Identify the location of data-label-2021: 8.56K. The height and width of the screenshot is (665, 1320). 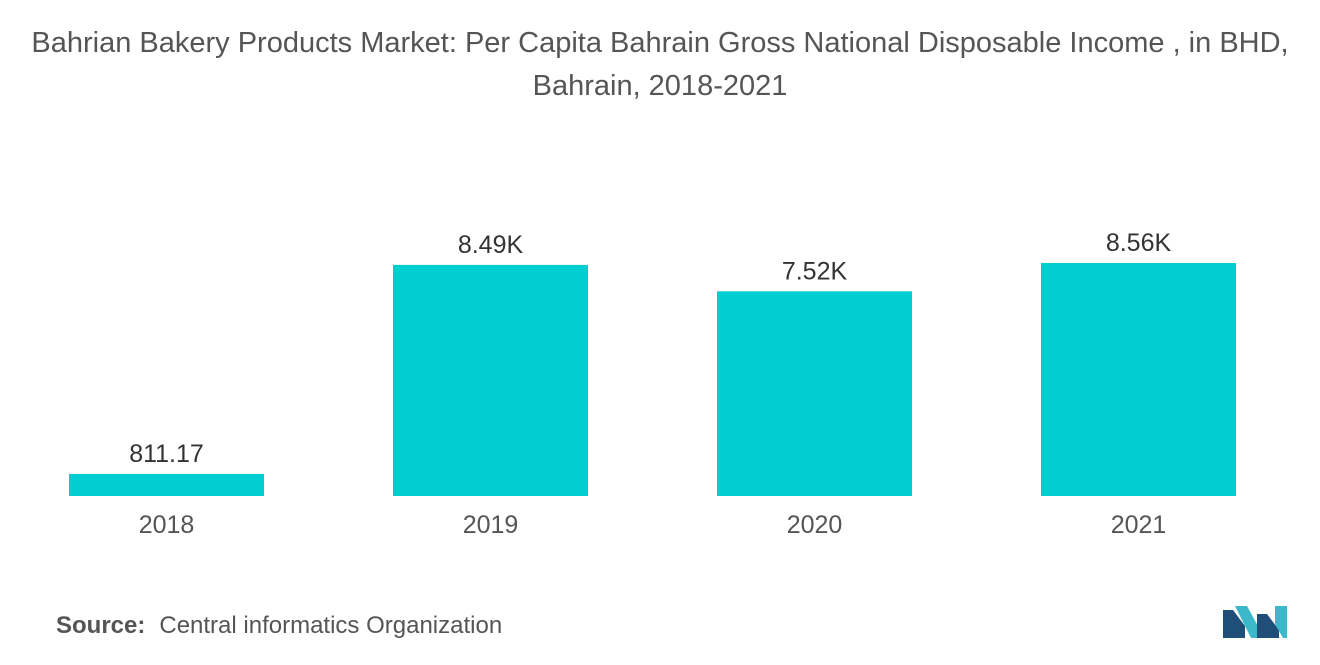
(1139, 243).